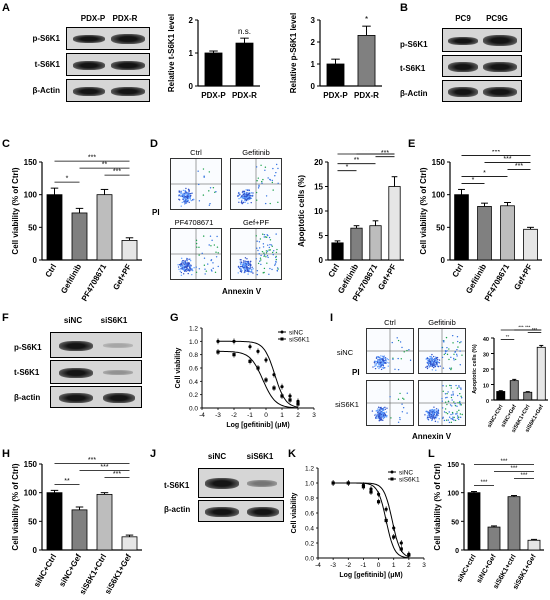  What do you see at coordinates (406, 473) in the screenshot?
I see `legend-label: siNC` at bounding box center [406, 473].